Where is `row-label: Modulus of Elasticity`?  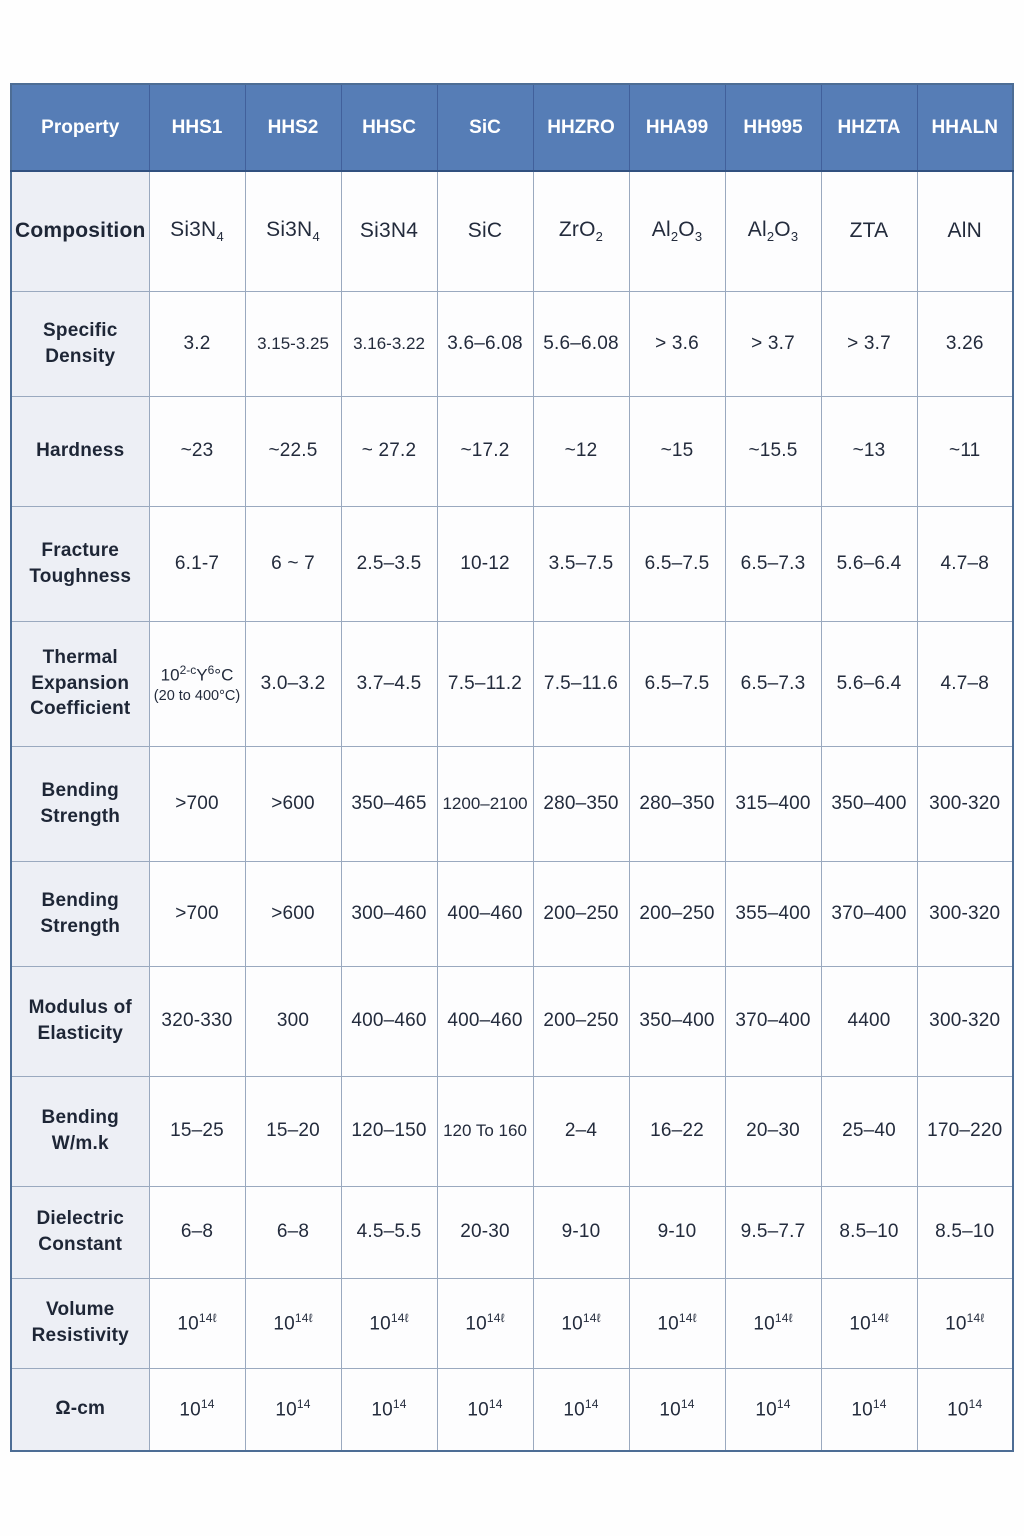 row-label: Modulus of Elasticity is located at coordinates (80, 1021).